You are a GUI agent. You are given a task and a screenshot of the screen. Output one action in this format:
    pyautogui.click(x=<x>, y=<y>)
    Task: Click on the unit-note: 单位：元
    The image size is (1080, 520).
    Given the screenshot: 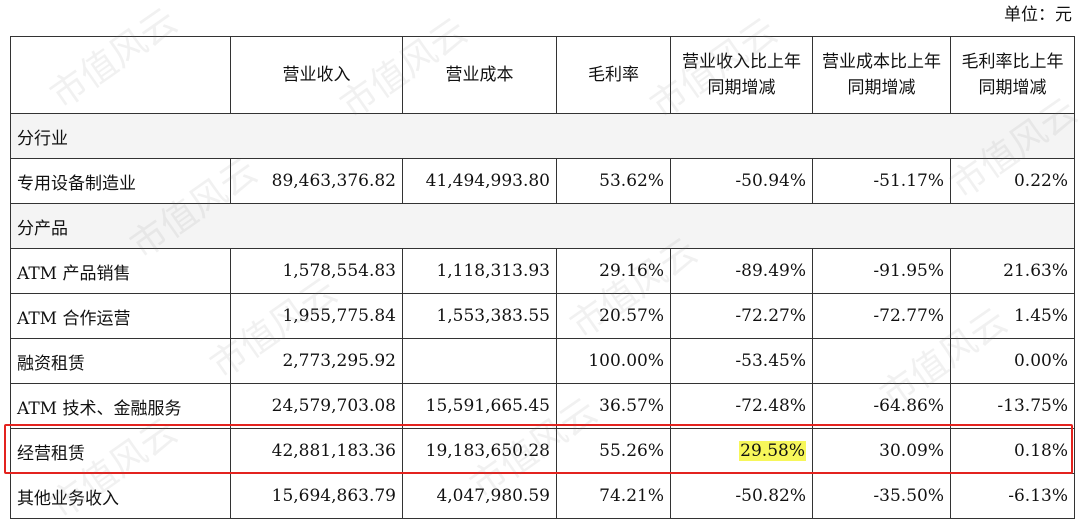 What is the action you would take?
    pyautogui.click(x=1038, y=15)
    